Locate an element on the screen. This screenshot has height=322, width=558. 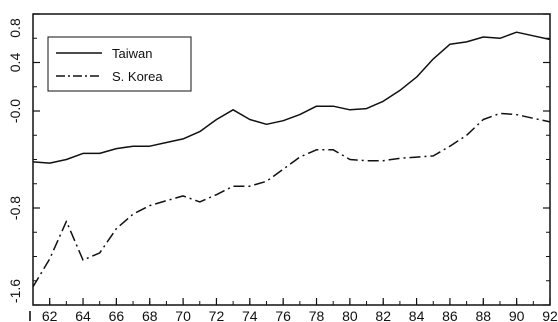
legend-label-s-korea: S. Korea is located at coordinates (137, 76).